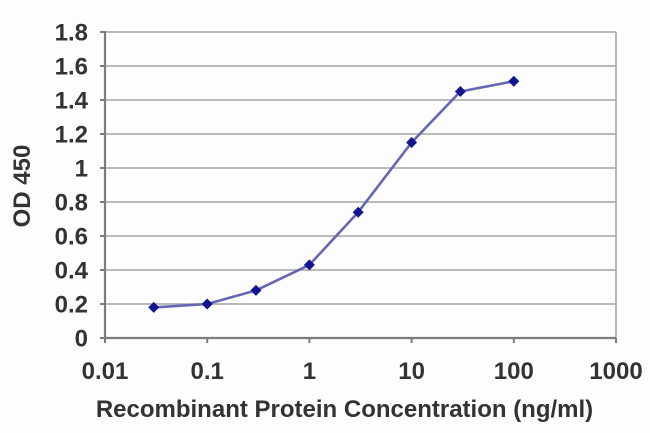 The image size is (650, 433). I want to click on y-tick-label: 1.8, so click(71, 33).